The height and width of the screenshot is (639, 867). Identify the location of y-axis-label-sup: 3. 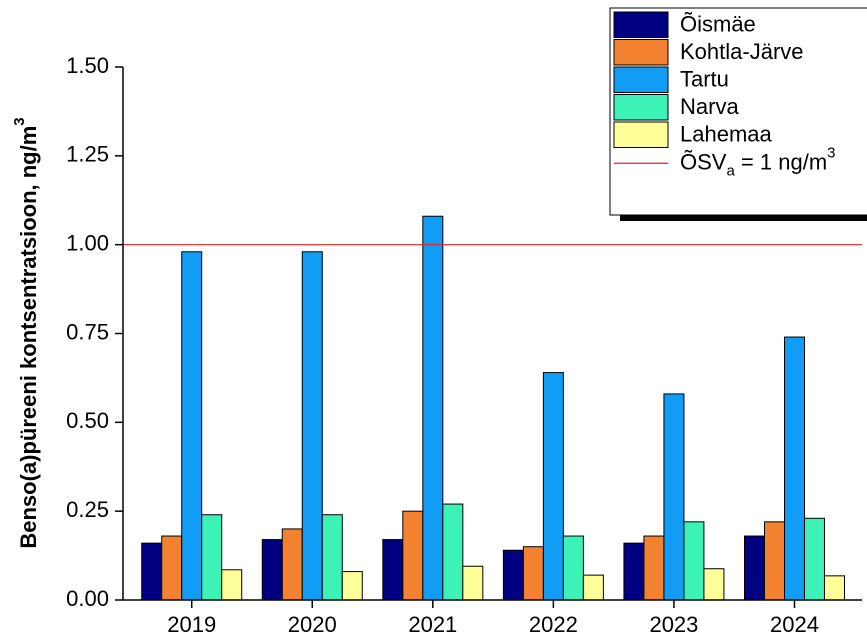
(19, 121).